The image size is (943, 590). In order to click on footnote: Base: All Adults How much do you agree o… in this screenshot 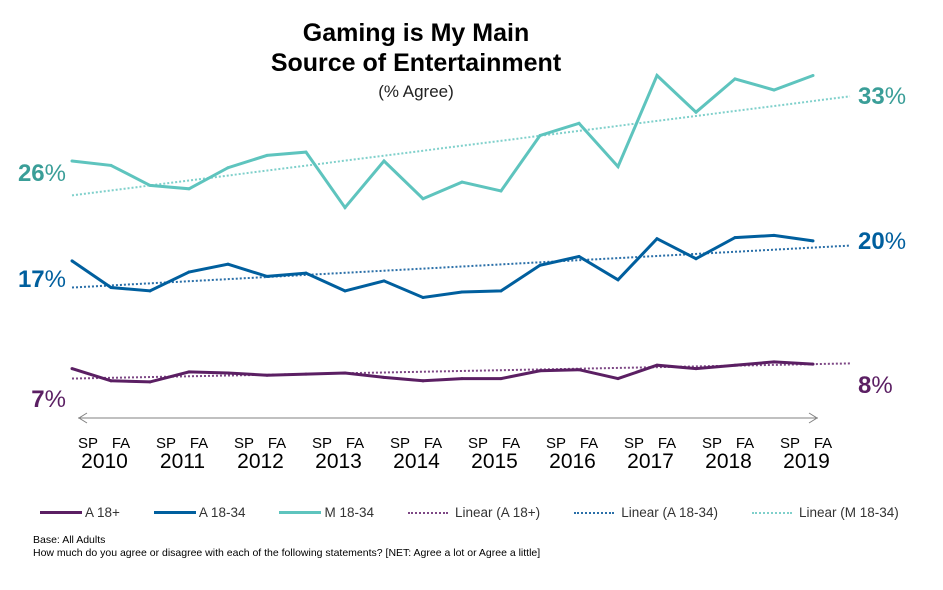, I will do `click(286, 547)`.